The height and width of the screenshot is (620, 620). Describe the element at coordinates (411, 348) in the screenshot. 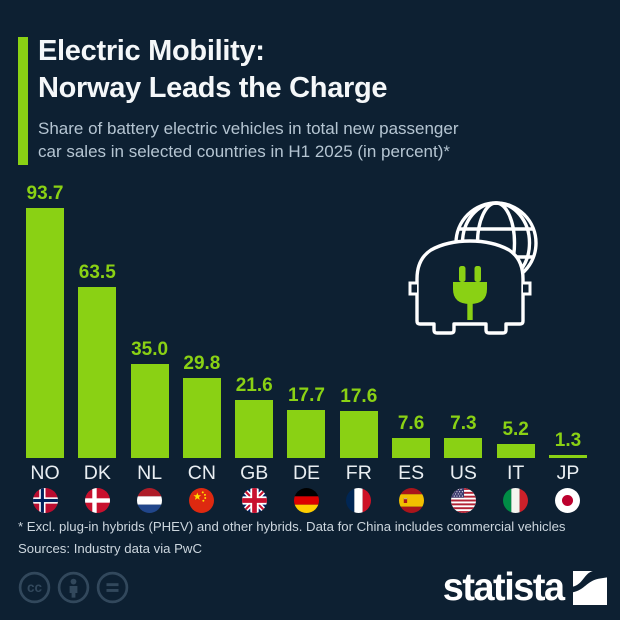

I see `bar-column-spain: 7.6 ES` at that location.